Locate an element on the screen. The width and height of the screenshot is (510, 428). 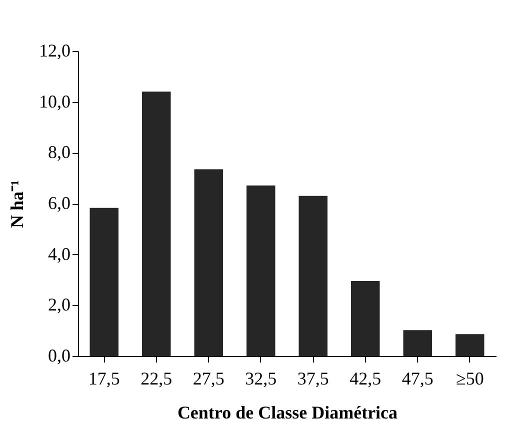
x-tick-label: ≥50 is located at coordinates (470, 378).